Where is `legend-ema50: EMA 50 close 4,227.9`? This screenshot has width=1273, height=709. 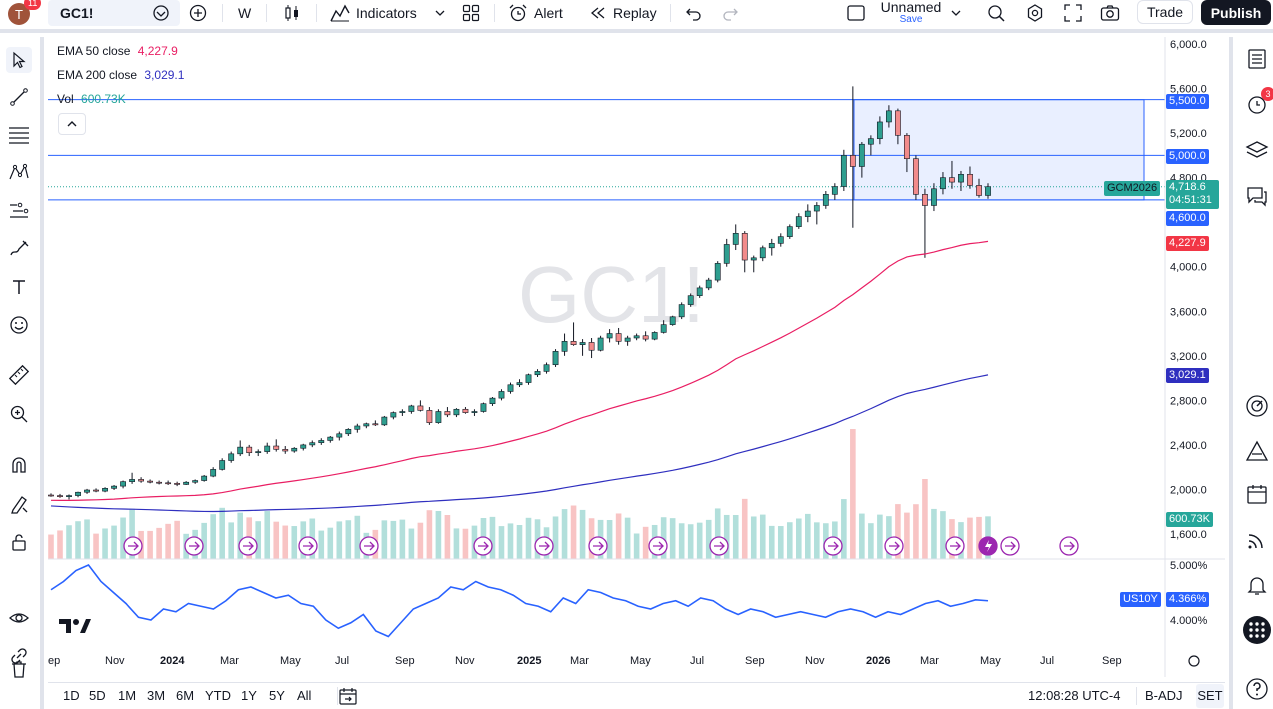 legend-ema50: EMA 50 close 4,227.9 is located at coordinates (117, 51).